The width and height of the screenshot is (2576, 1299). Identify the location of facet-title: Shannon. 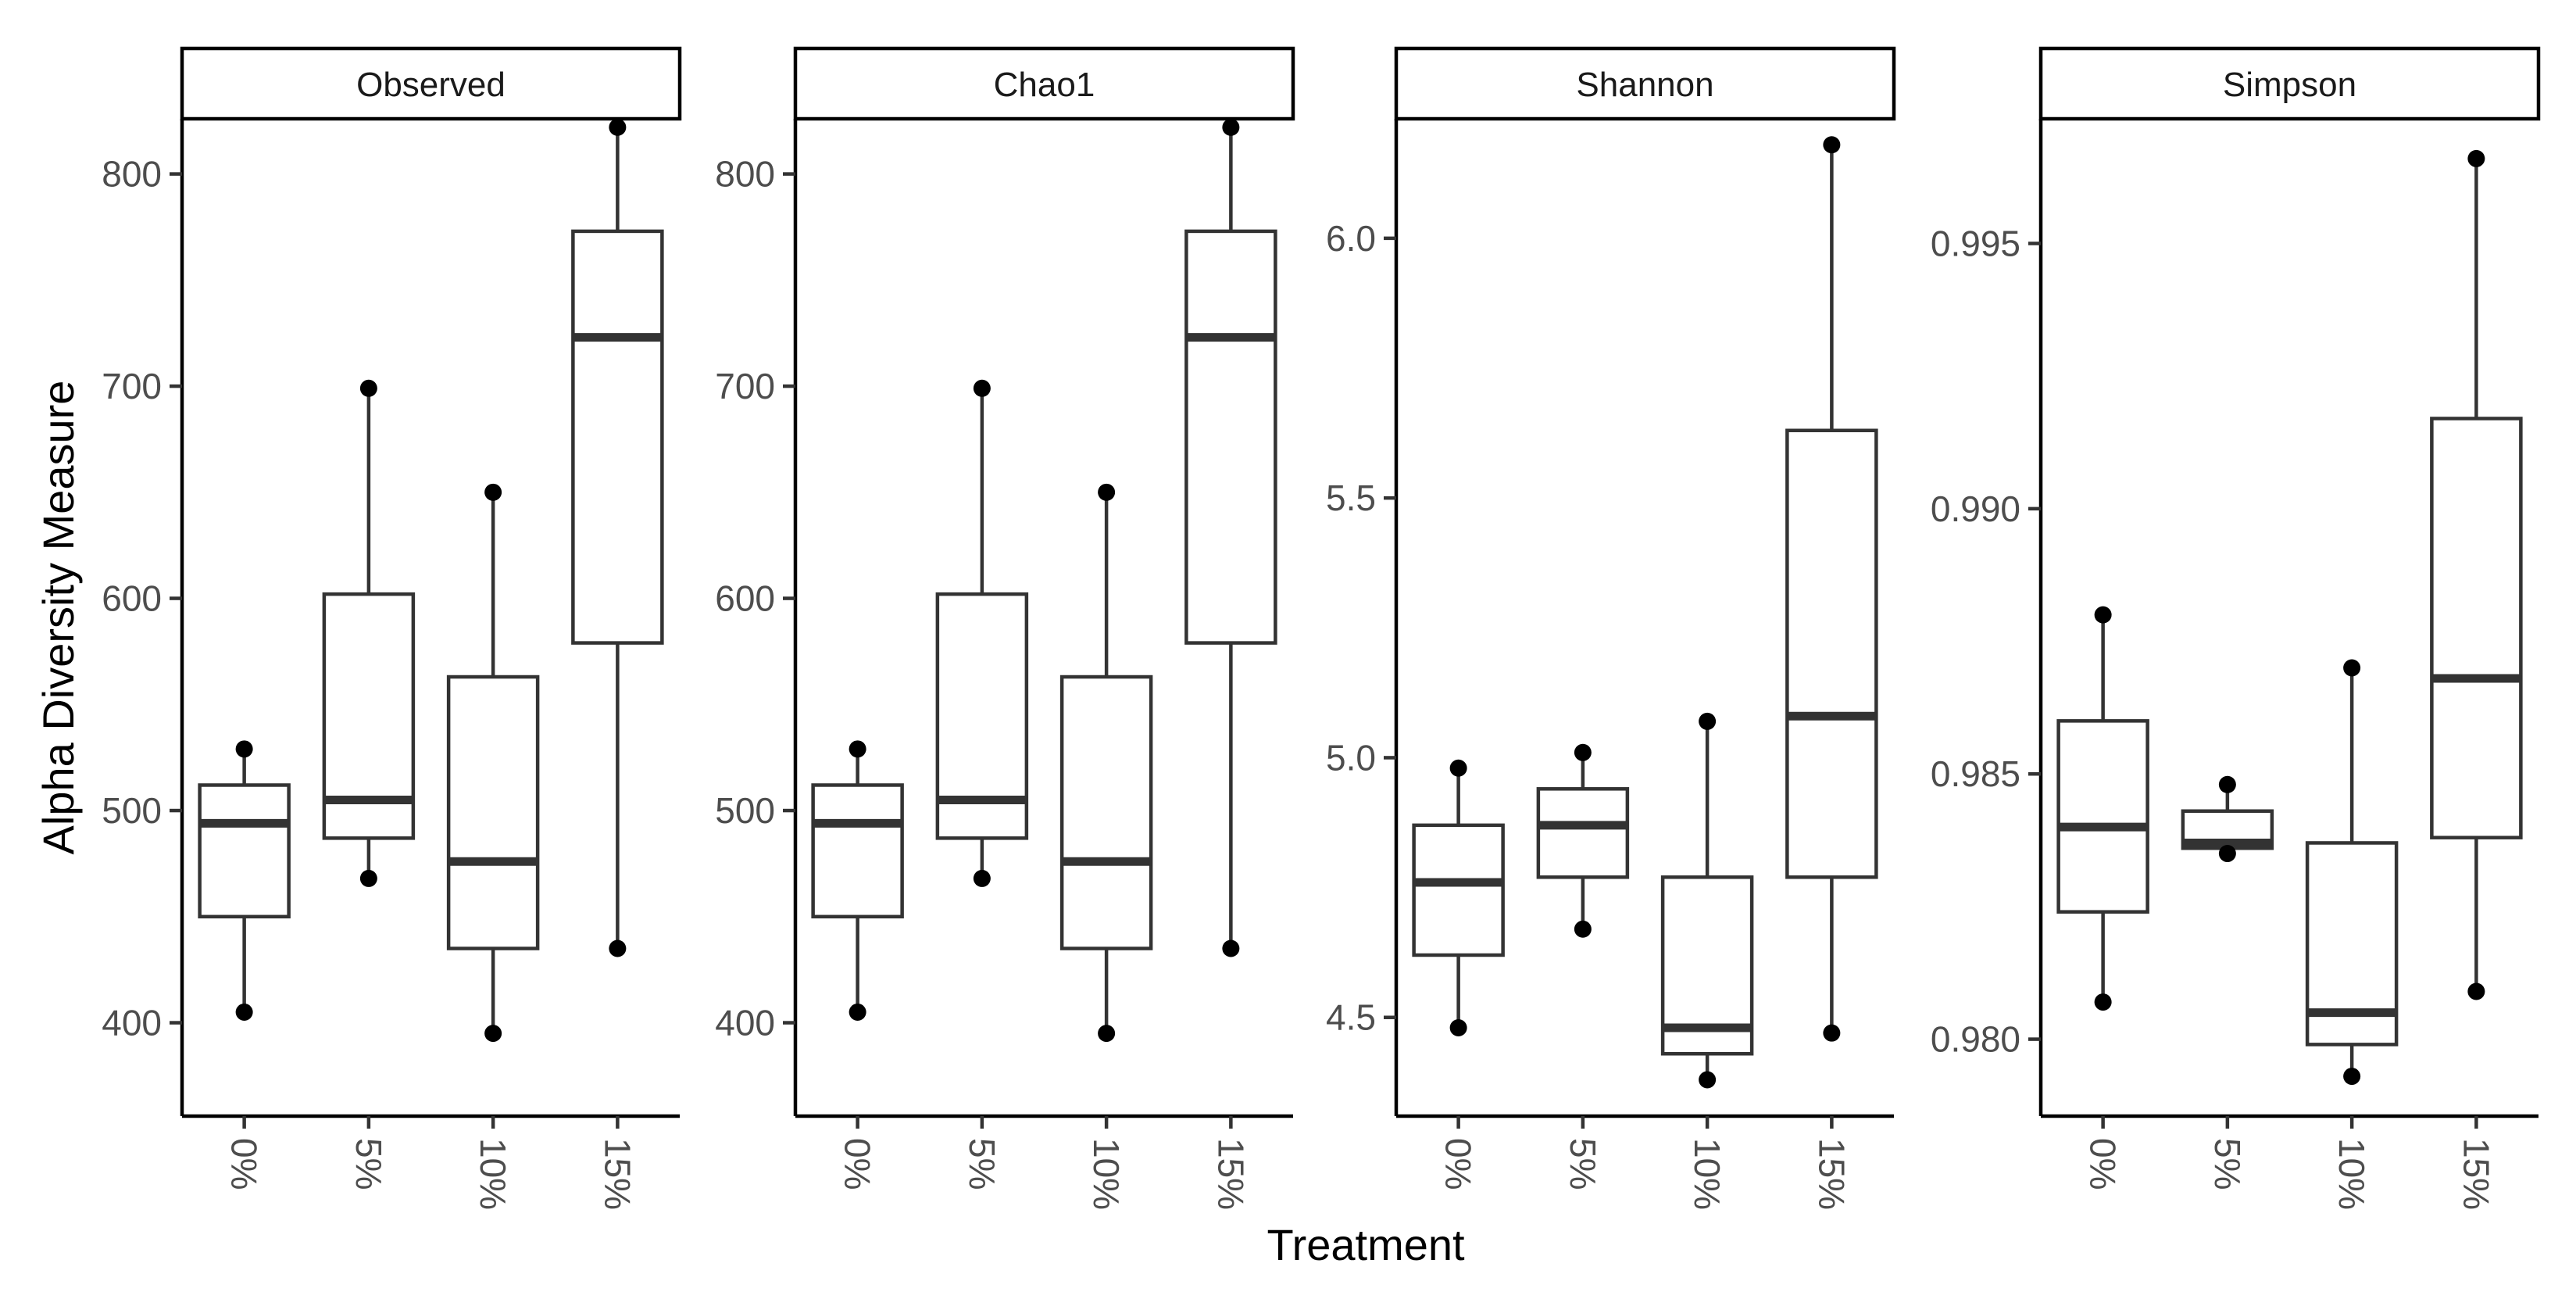
(1644, 85).